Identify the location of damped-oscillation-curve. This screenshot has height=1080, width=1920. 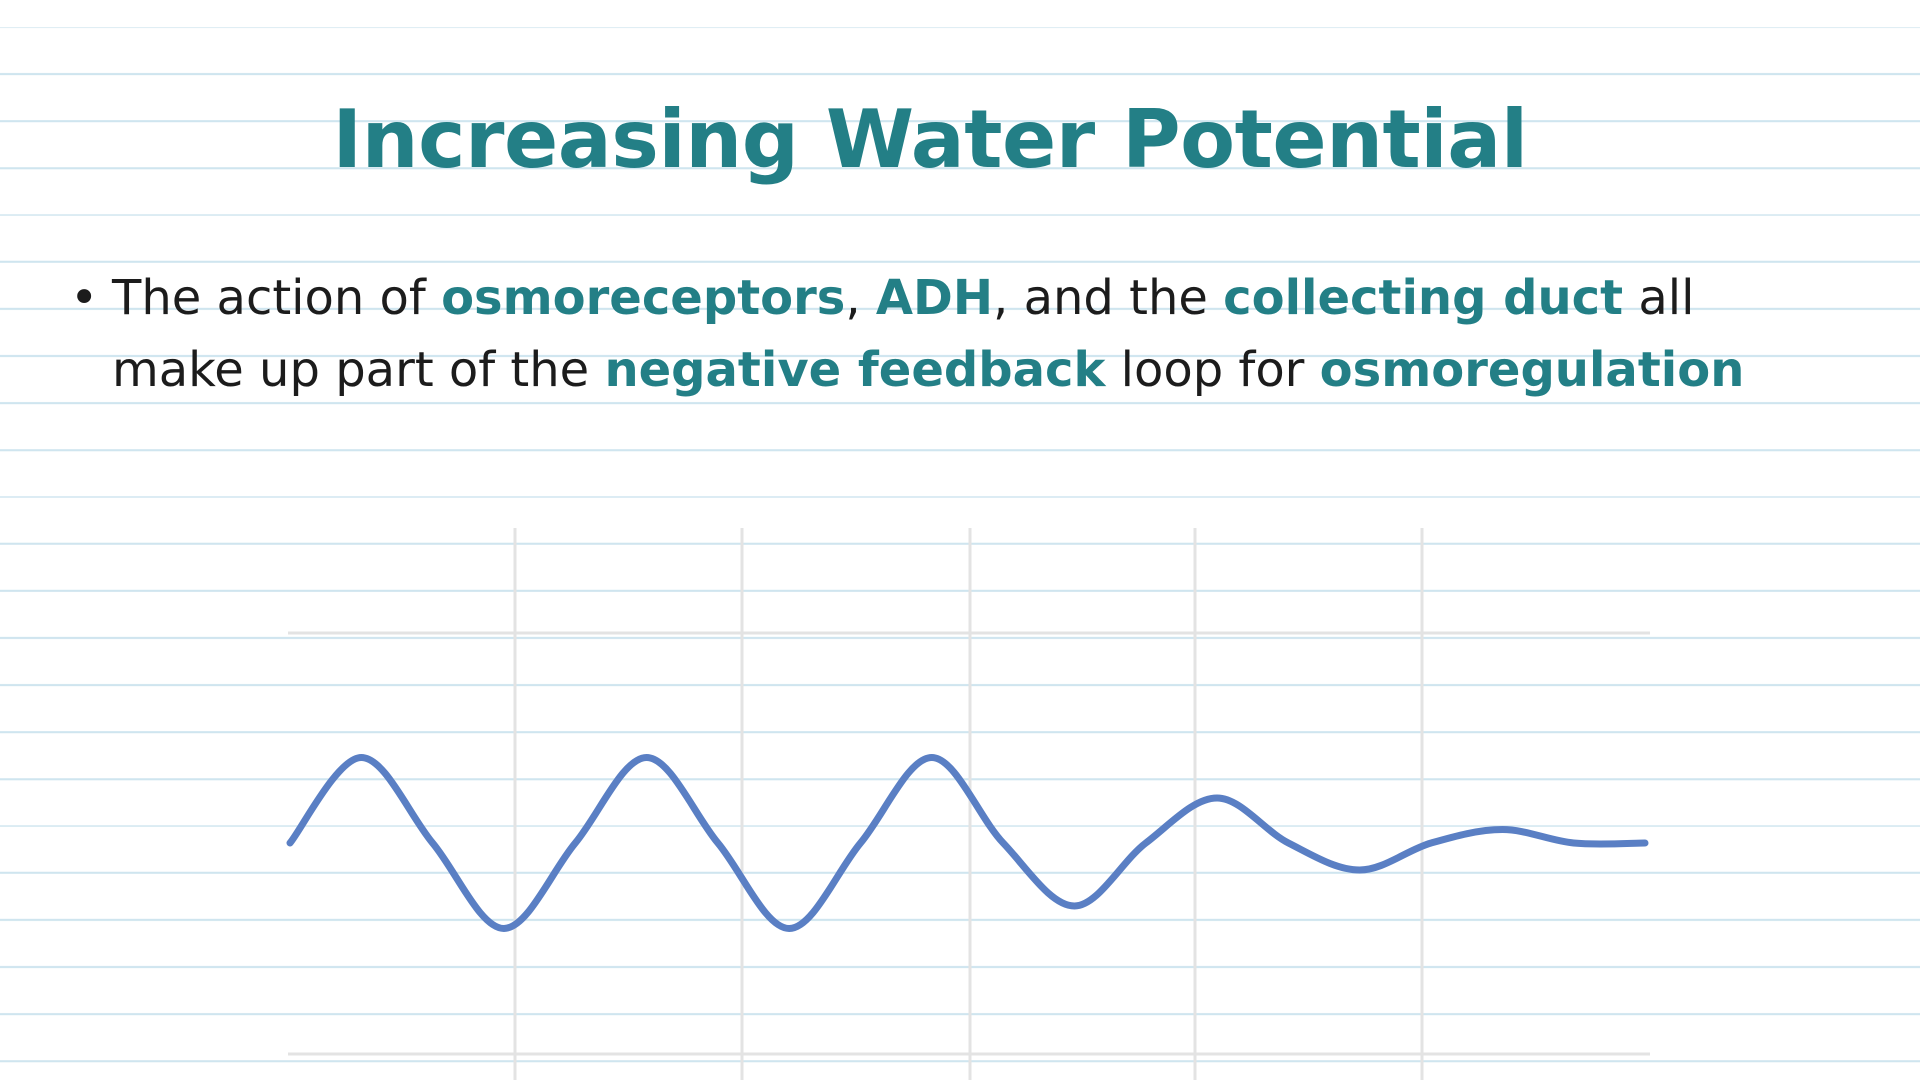
(967, 843).